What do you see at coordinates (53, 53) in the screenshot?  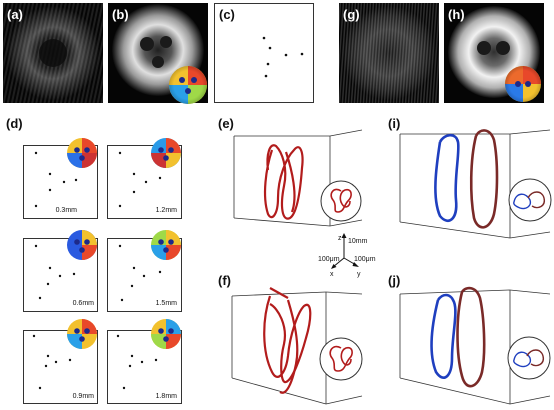 I see `panel-a: (a)` at bounding box center [53, 53].